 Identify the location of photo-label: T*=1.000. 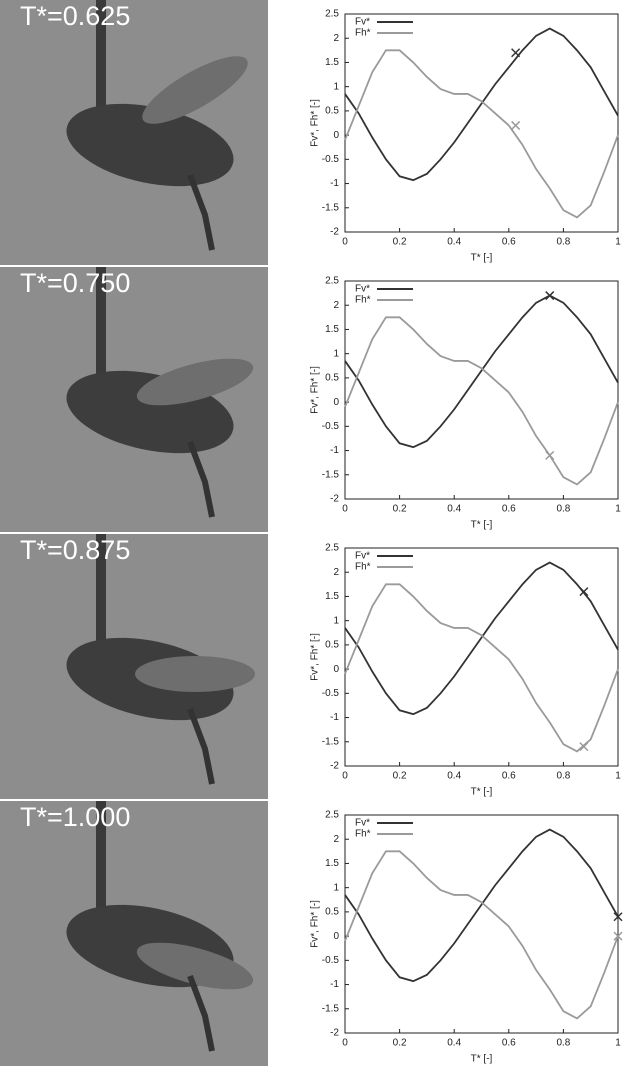
(75, 817).